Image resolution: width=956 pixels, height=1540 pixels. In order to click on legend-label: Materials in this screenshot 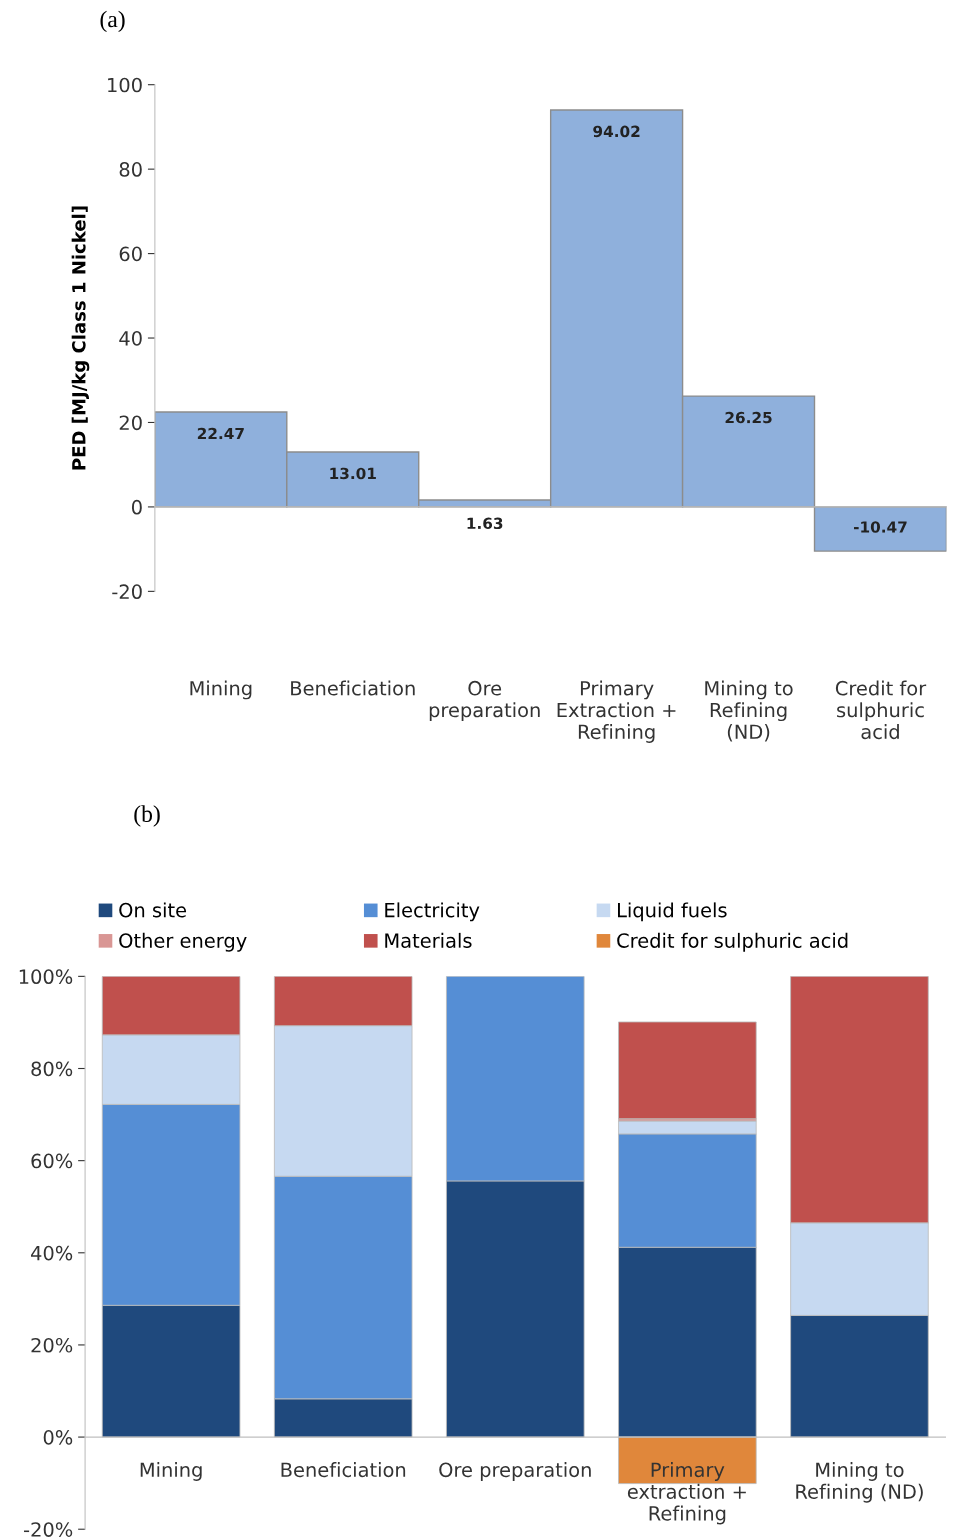, I will do `click(428, 940)`.